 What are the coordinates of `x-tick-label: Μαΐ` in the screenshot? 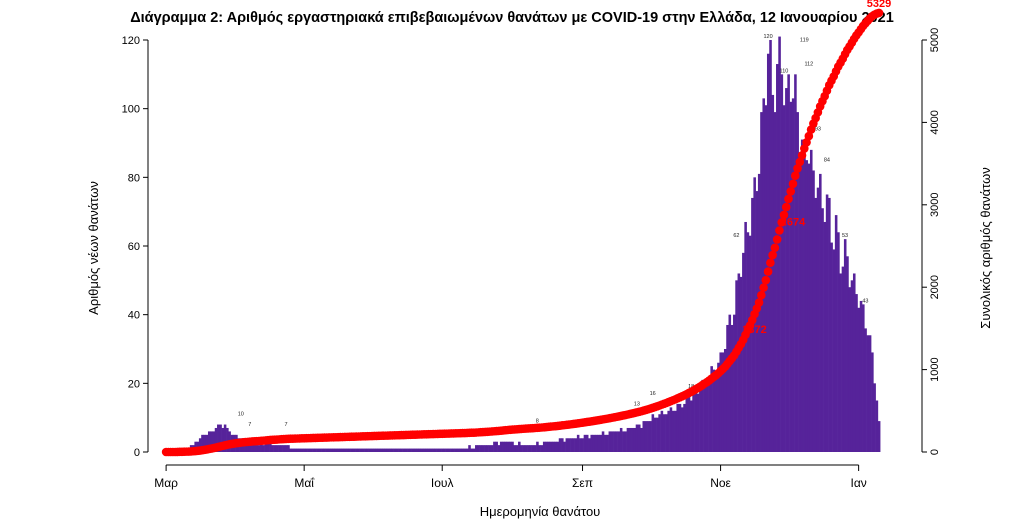 It's located at (304, 483).